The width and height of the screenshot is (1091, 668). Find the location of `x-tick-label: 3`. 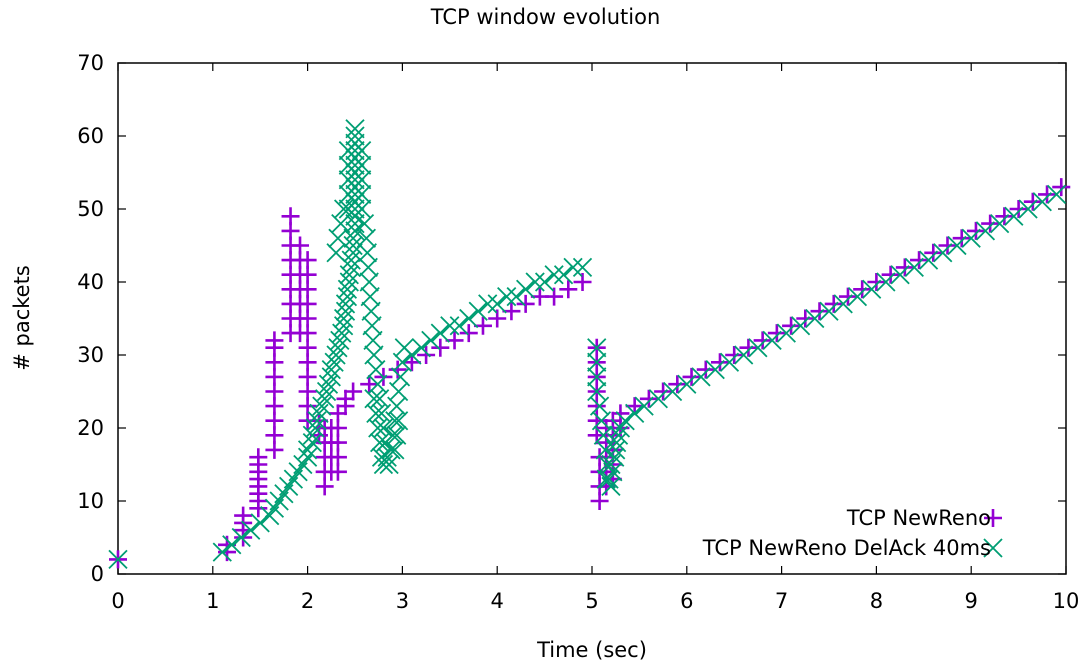

x-tick-label: 3 is located at coordinates (402, 601).